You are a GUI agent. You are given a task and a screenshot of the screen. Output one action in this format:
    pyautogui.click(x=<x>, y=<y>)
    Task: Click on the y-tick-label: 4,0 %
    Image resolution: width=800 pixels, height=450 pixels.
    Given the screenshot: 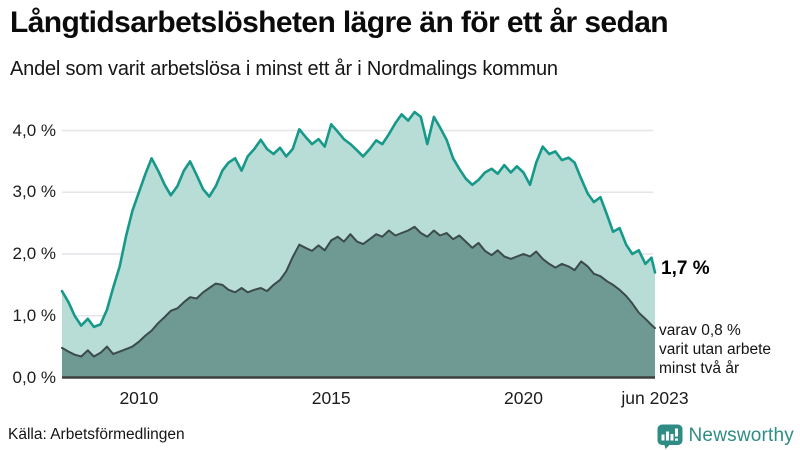 What is the action you would take?
    pyautogui.click(x=34, y=130)
    